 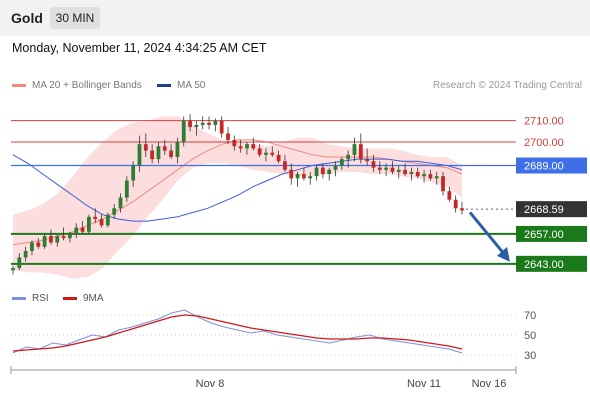 What do you see at coordinates (424, 384) in the screenshot?
I see `x-tick-label-1: Nov 11` at bounding box center [424, 384].